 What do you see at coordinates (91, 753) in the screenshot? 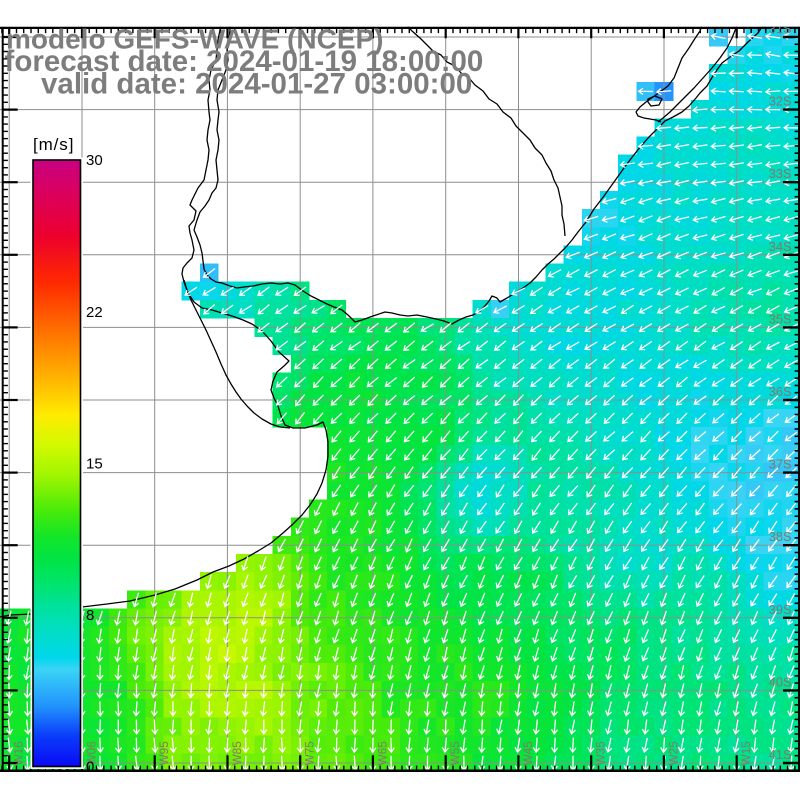
I see `svg-text: W06` at bounding box center [91, 753].